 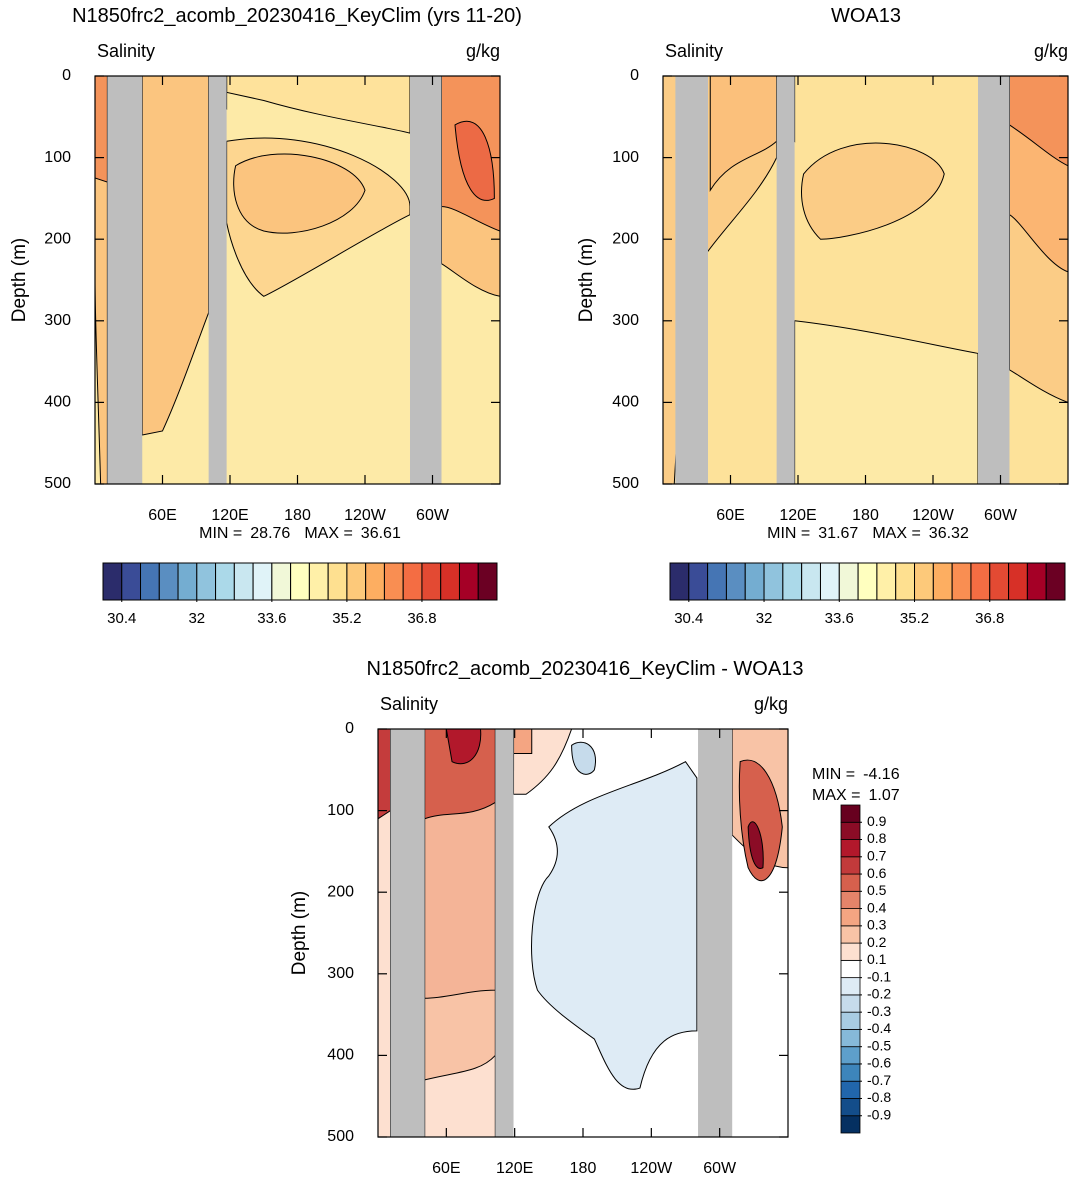 I want to click on colorbar-label: -0.4, so click(x=879, y=1028).